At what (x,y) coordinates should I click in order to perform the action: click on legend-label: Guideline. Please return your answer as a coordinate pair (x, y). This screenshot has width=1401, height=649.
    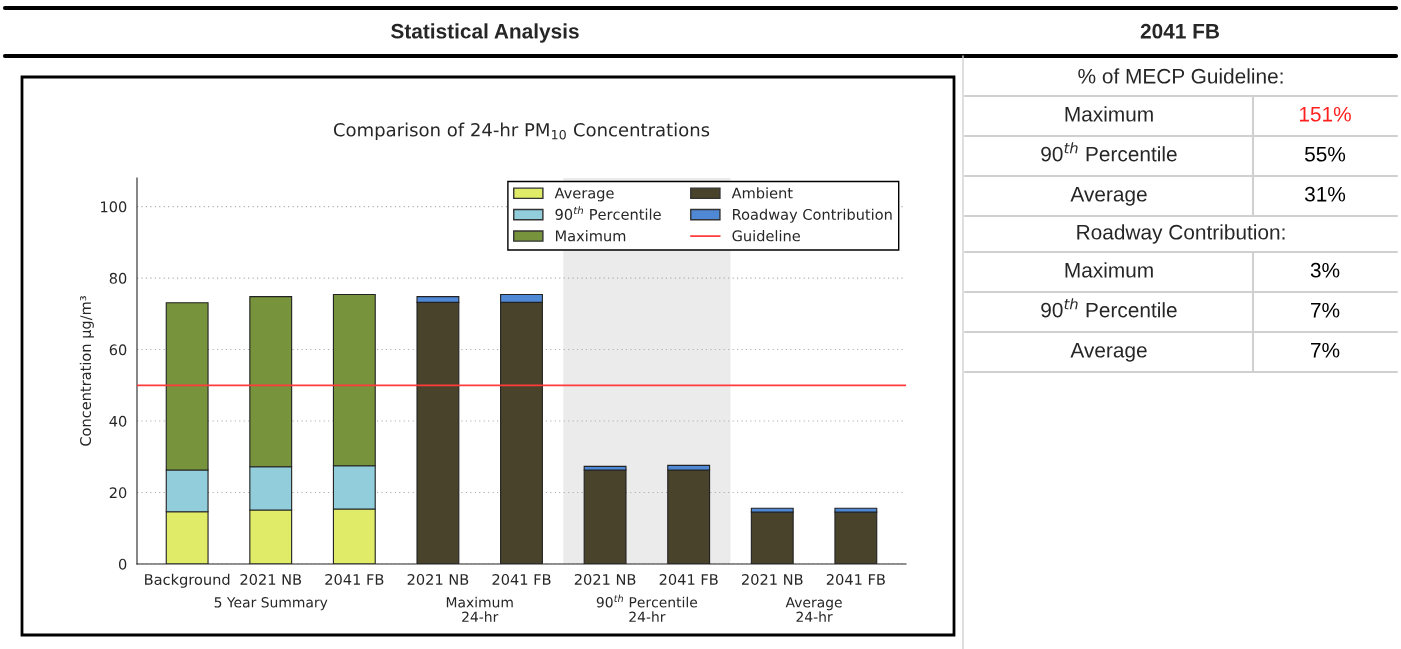
    Looking at the image, I should click on (766, 236).